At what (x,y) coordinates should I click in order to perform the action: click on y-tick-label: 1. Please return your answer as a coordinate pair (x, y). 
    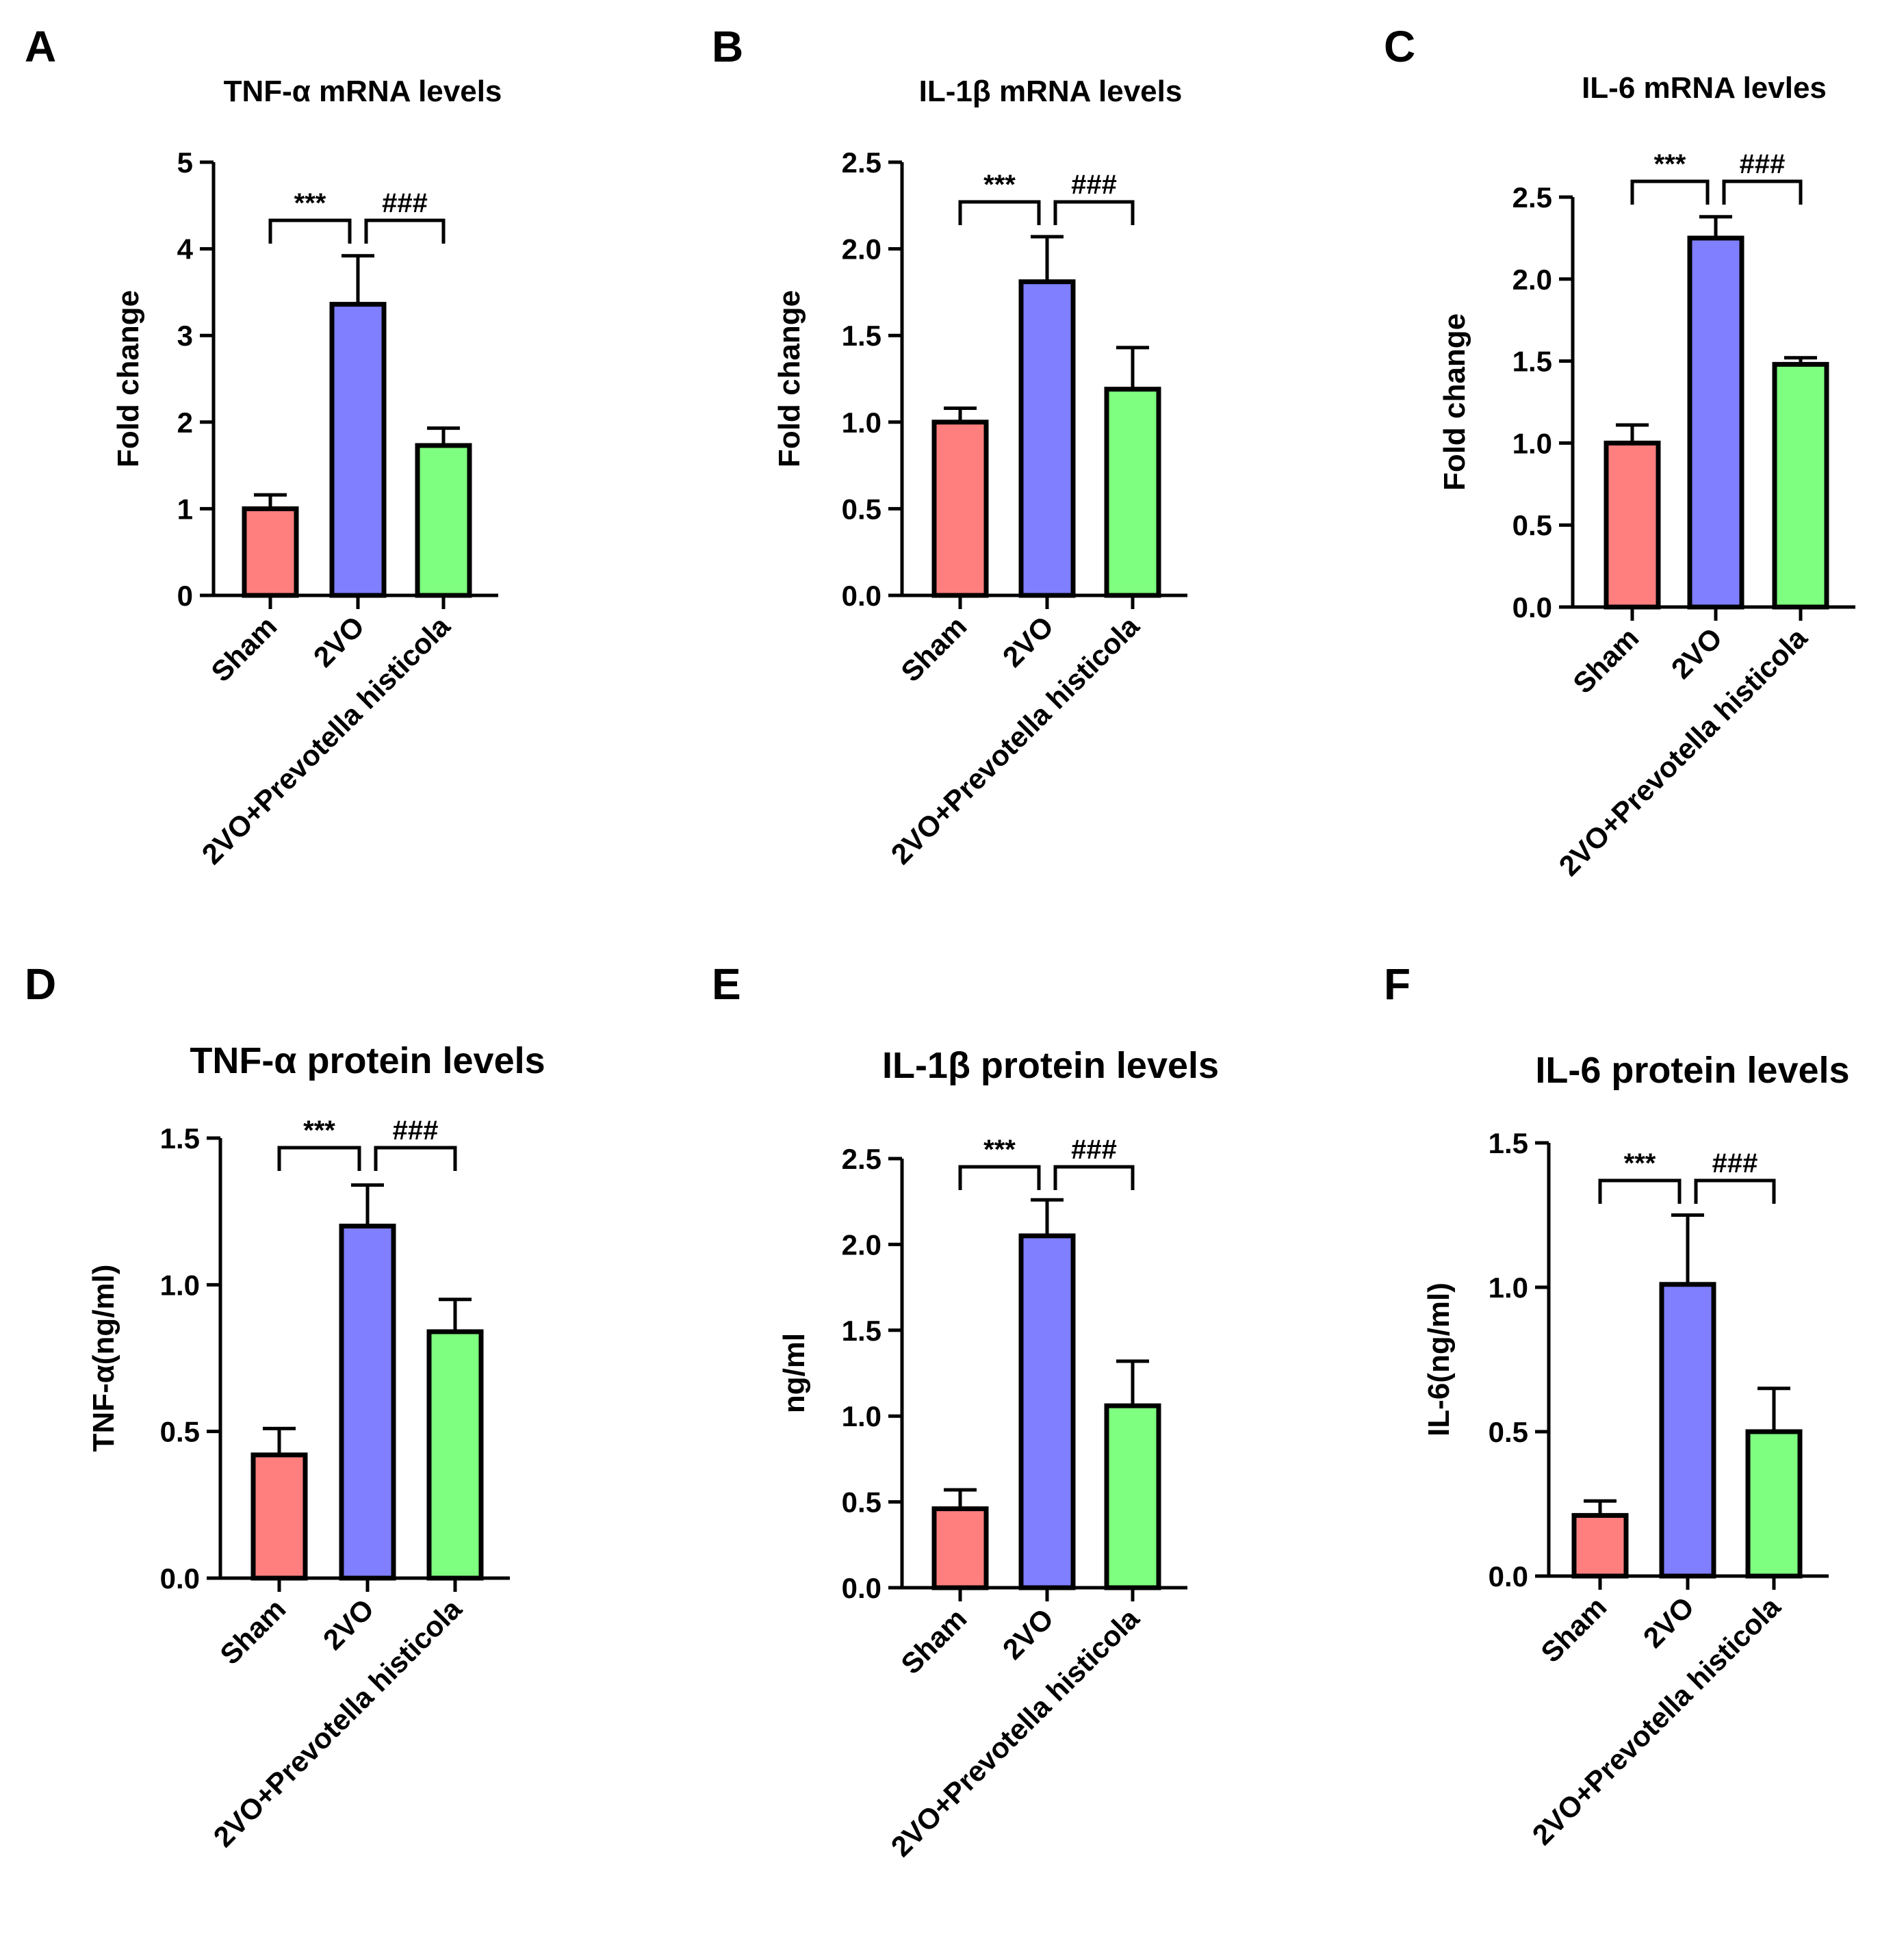
    Looking at the image, I should click on (185, 509).